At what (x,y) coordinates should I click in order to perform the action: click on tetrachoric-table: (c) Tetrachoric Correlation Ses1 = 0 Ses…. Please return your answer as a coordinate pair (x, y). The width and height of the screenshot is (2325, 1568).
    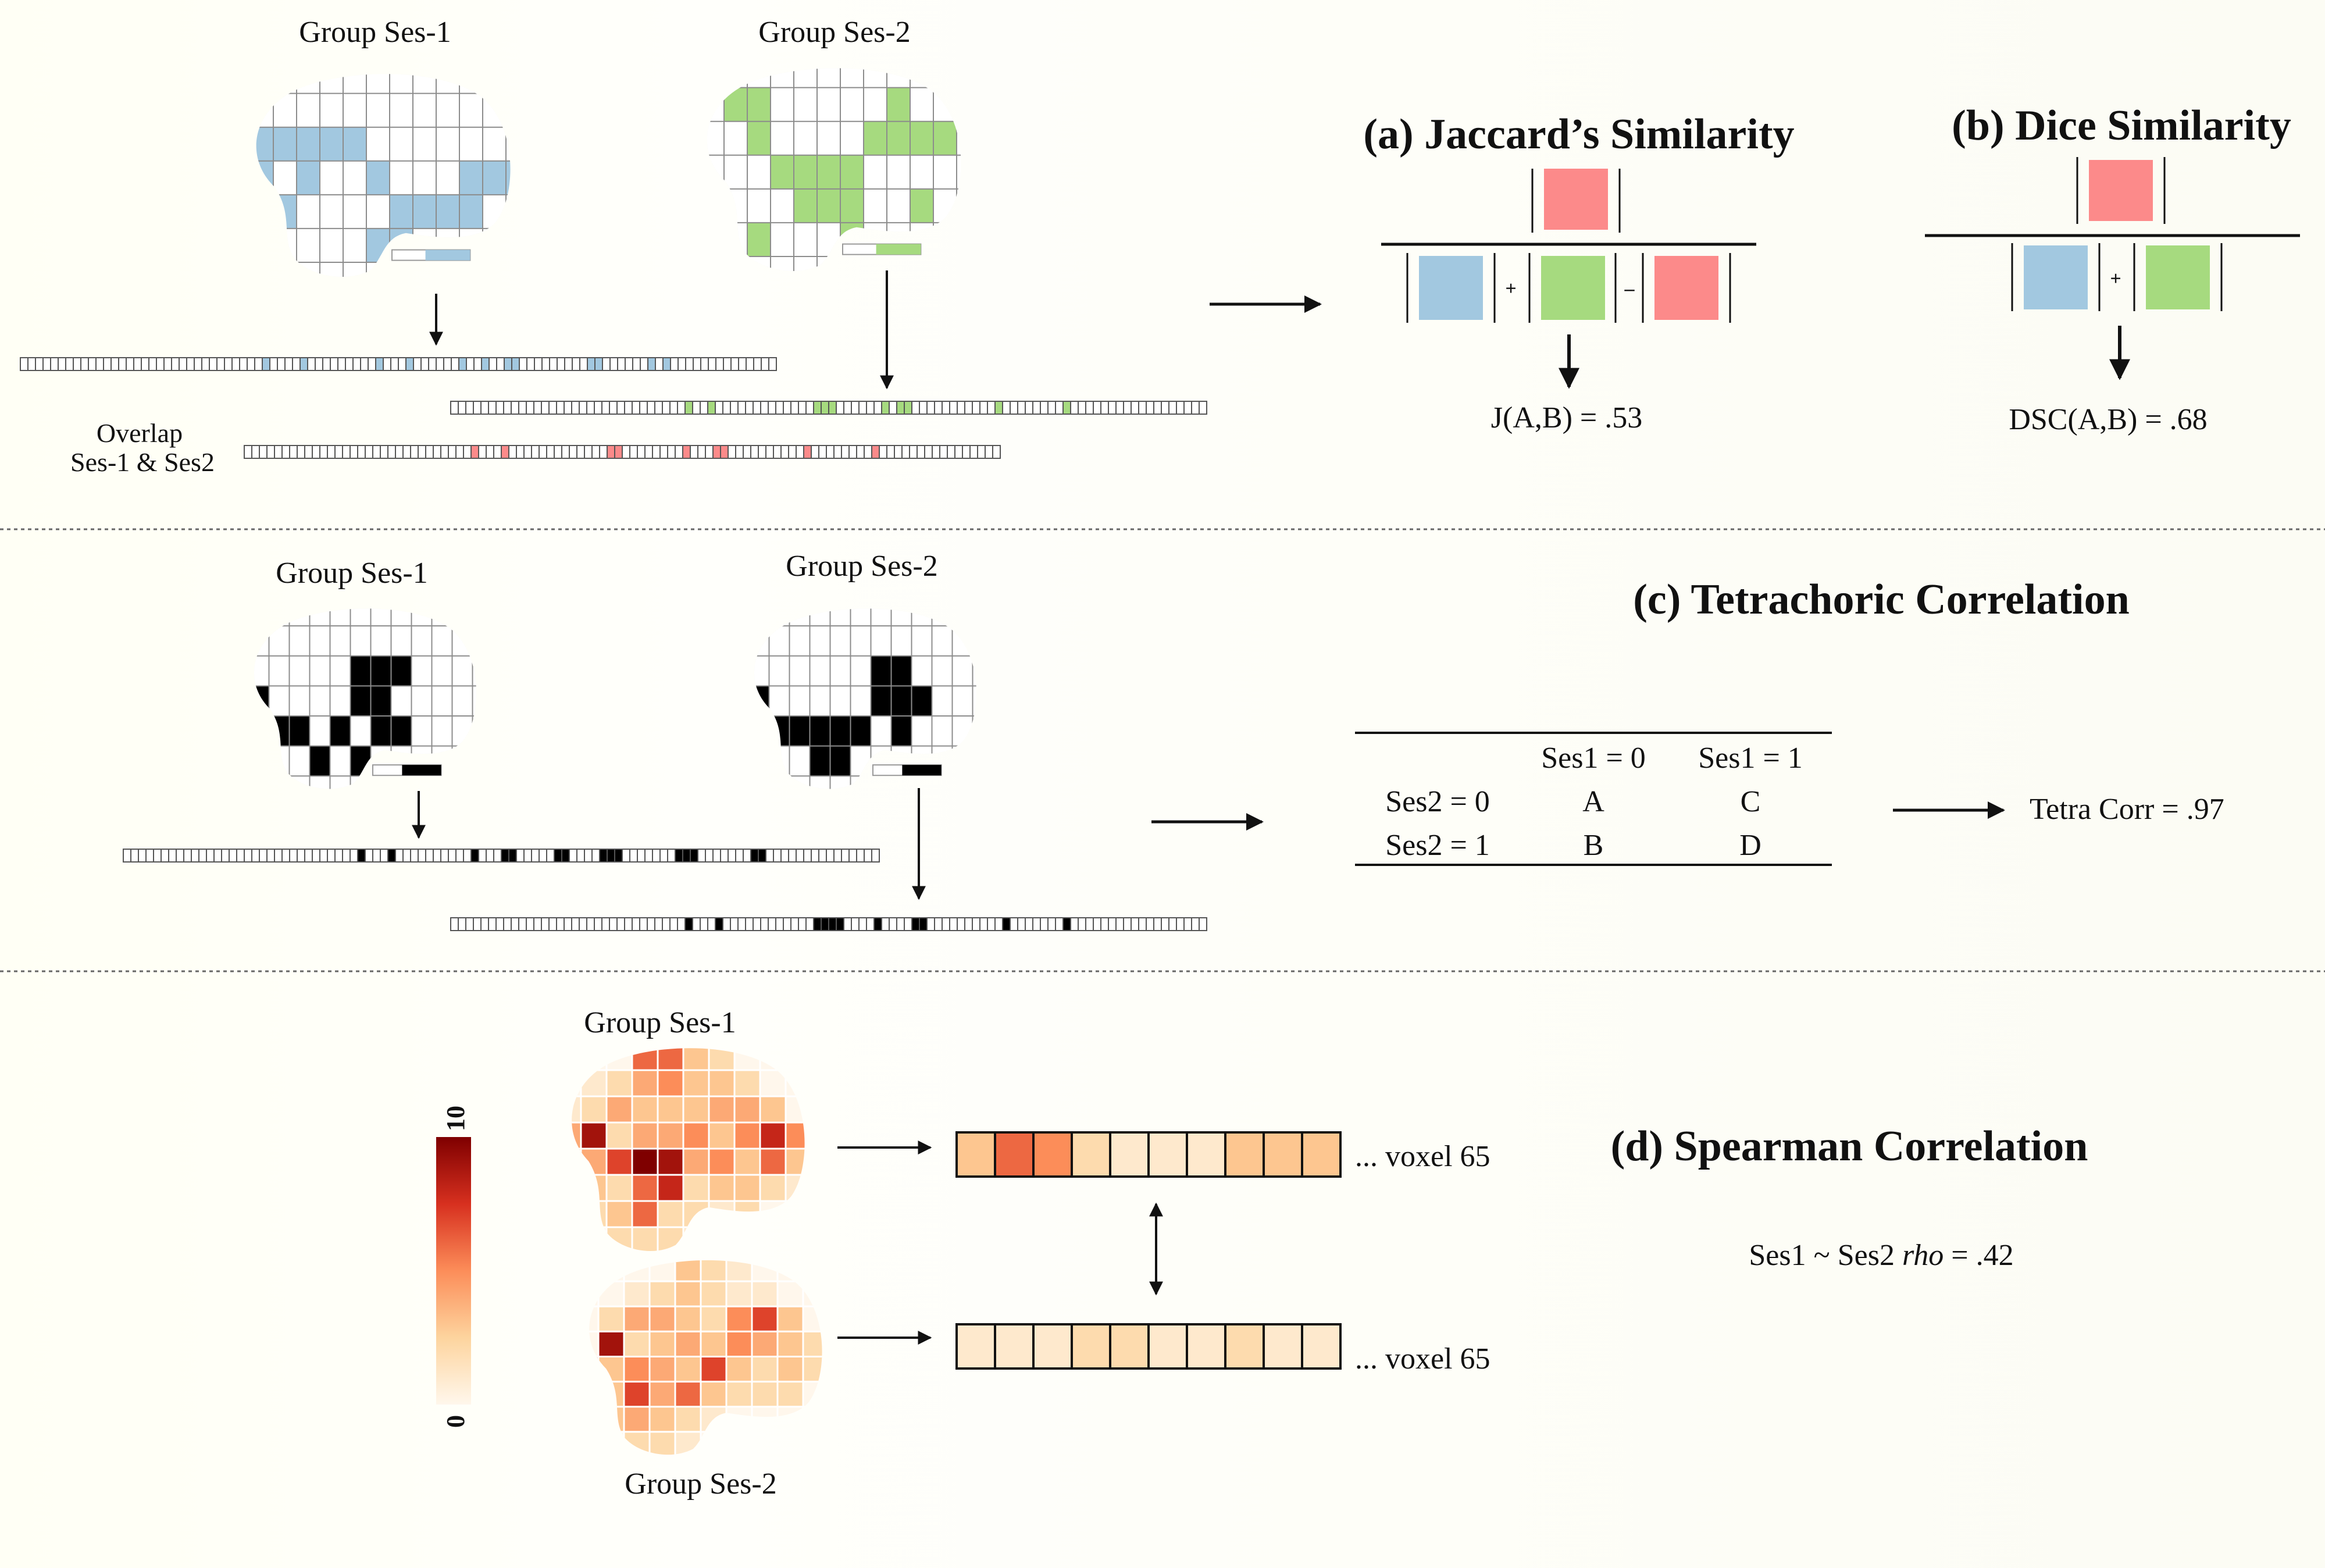
    Looking at the image, I should click on (1789, 721).